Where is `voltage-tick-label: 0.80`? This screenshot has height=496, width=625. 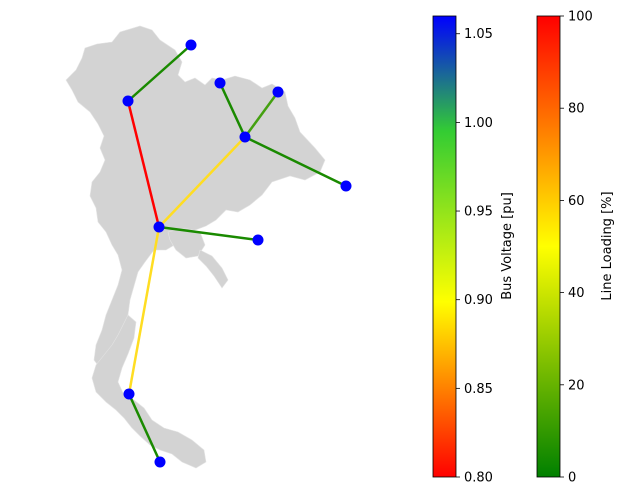
voltage-tick-label: 0.80 is located at coordinates (478, 478).